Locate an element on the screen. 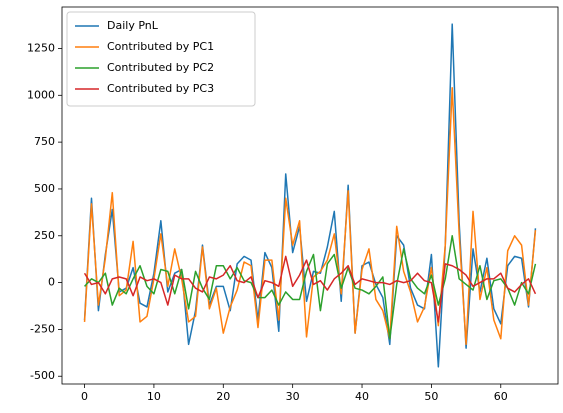 The image size is (563, 413). x-tick-label: 60 is located at coordinates (501, 396).